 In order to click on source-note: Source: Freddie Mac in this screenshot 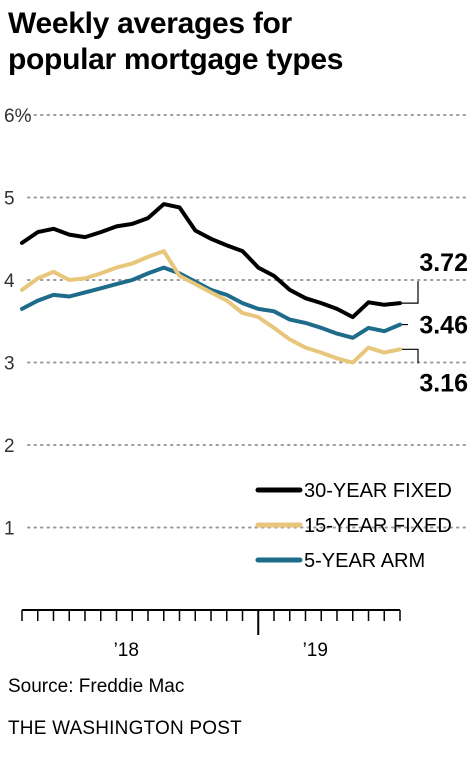, I will do `click(96, 686)`.